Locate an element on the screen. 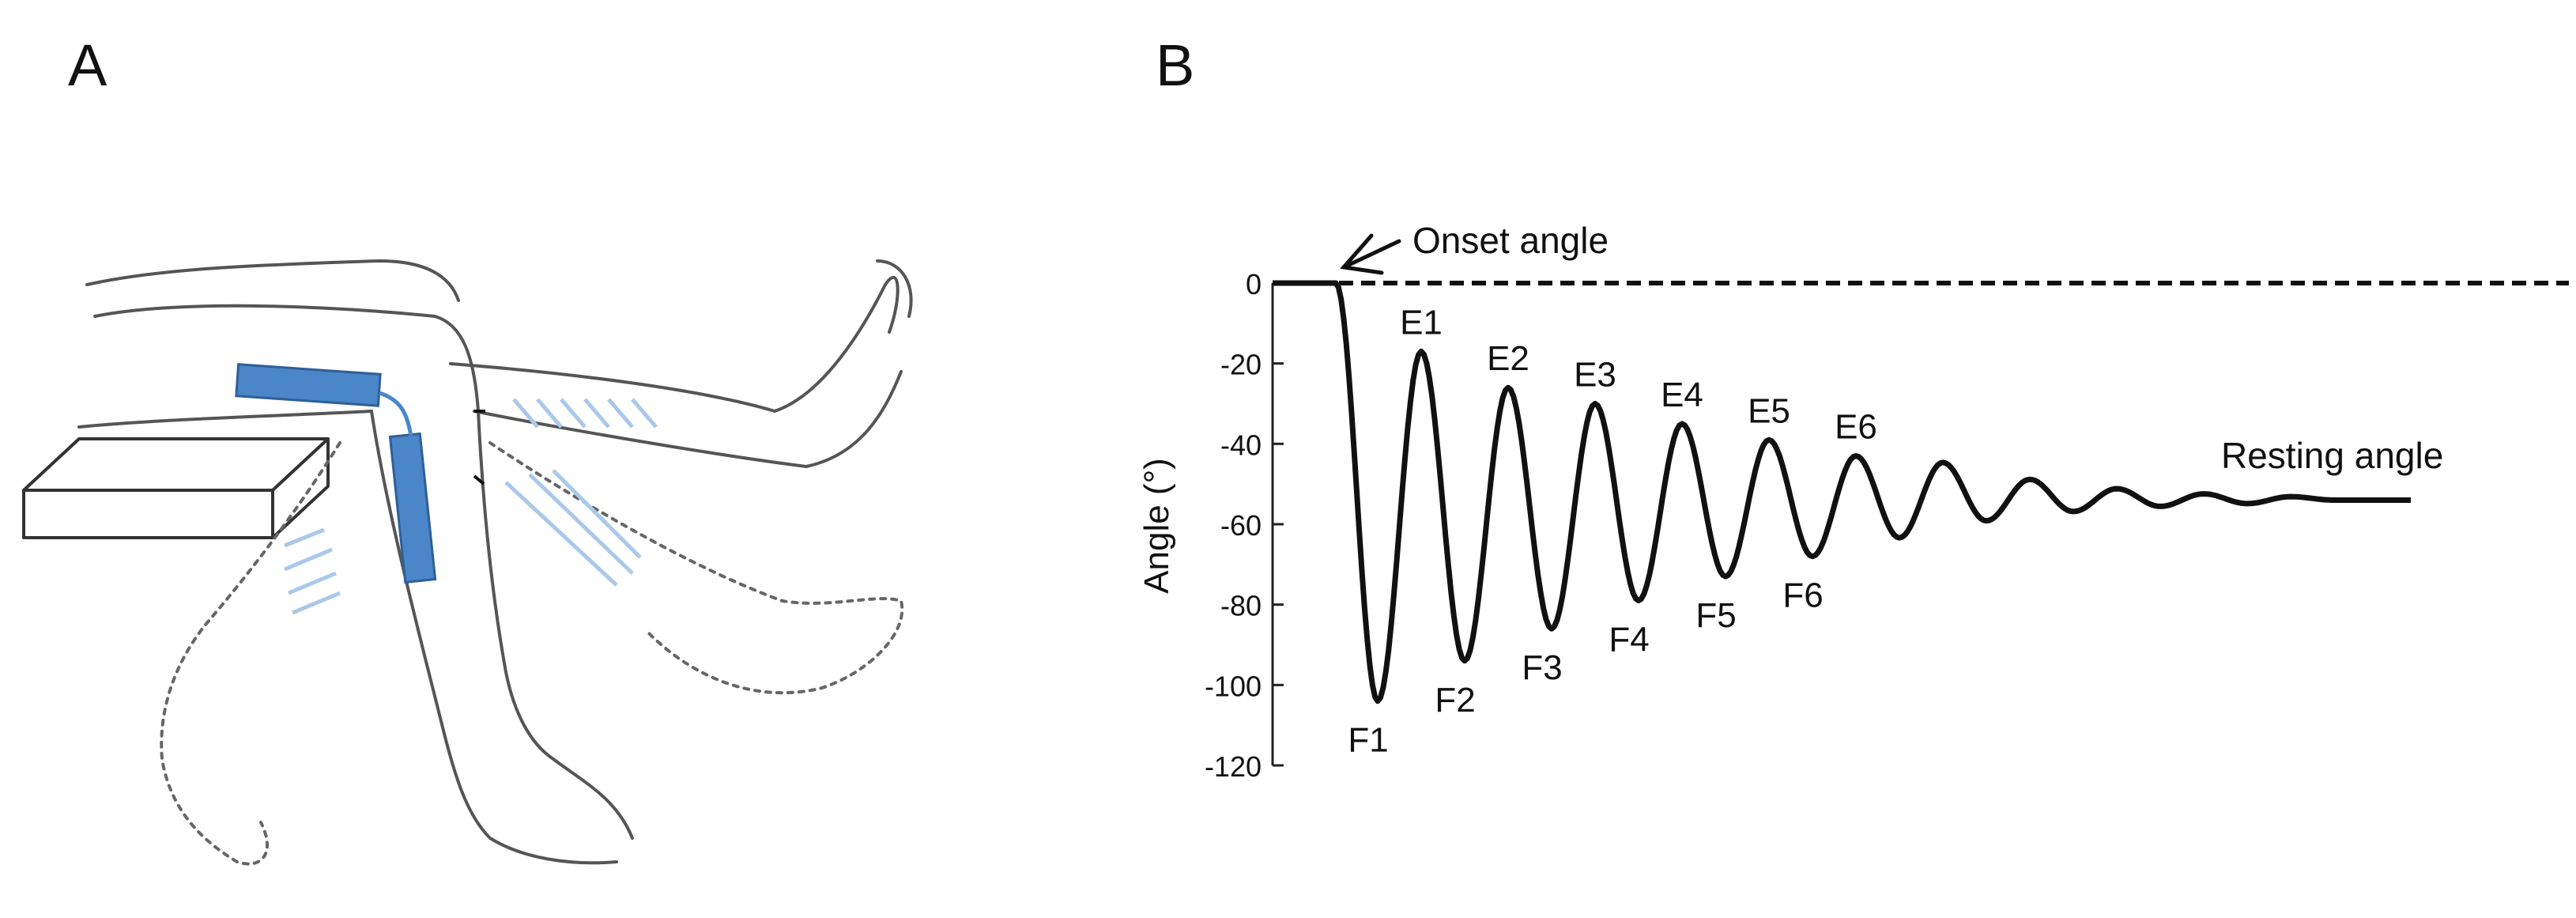  y-tick-label: -40 is located at coordinates (1241, 445).